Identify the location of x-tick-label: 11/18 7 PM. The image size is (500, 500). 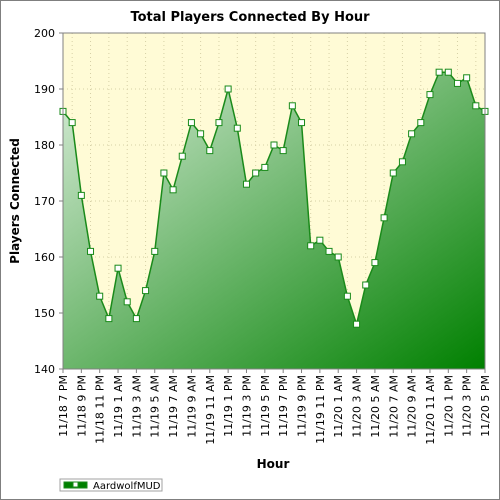
(63, 406).